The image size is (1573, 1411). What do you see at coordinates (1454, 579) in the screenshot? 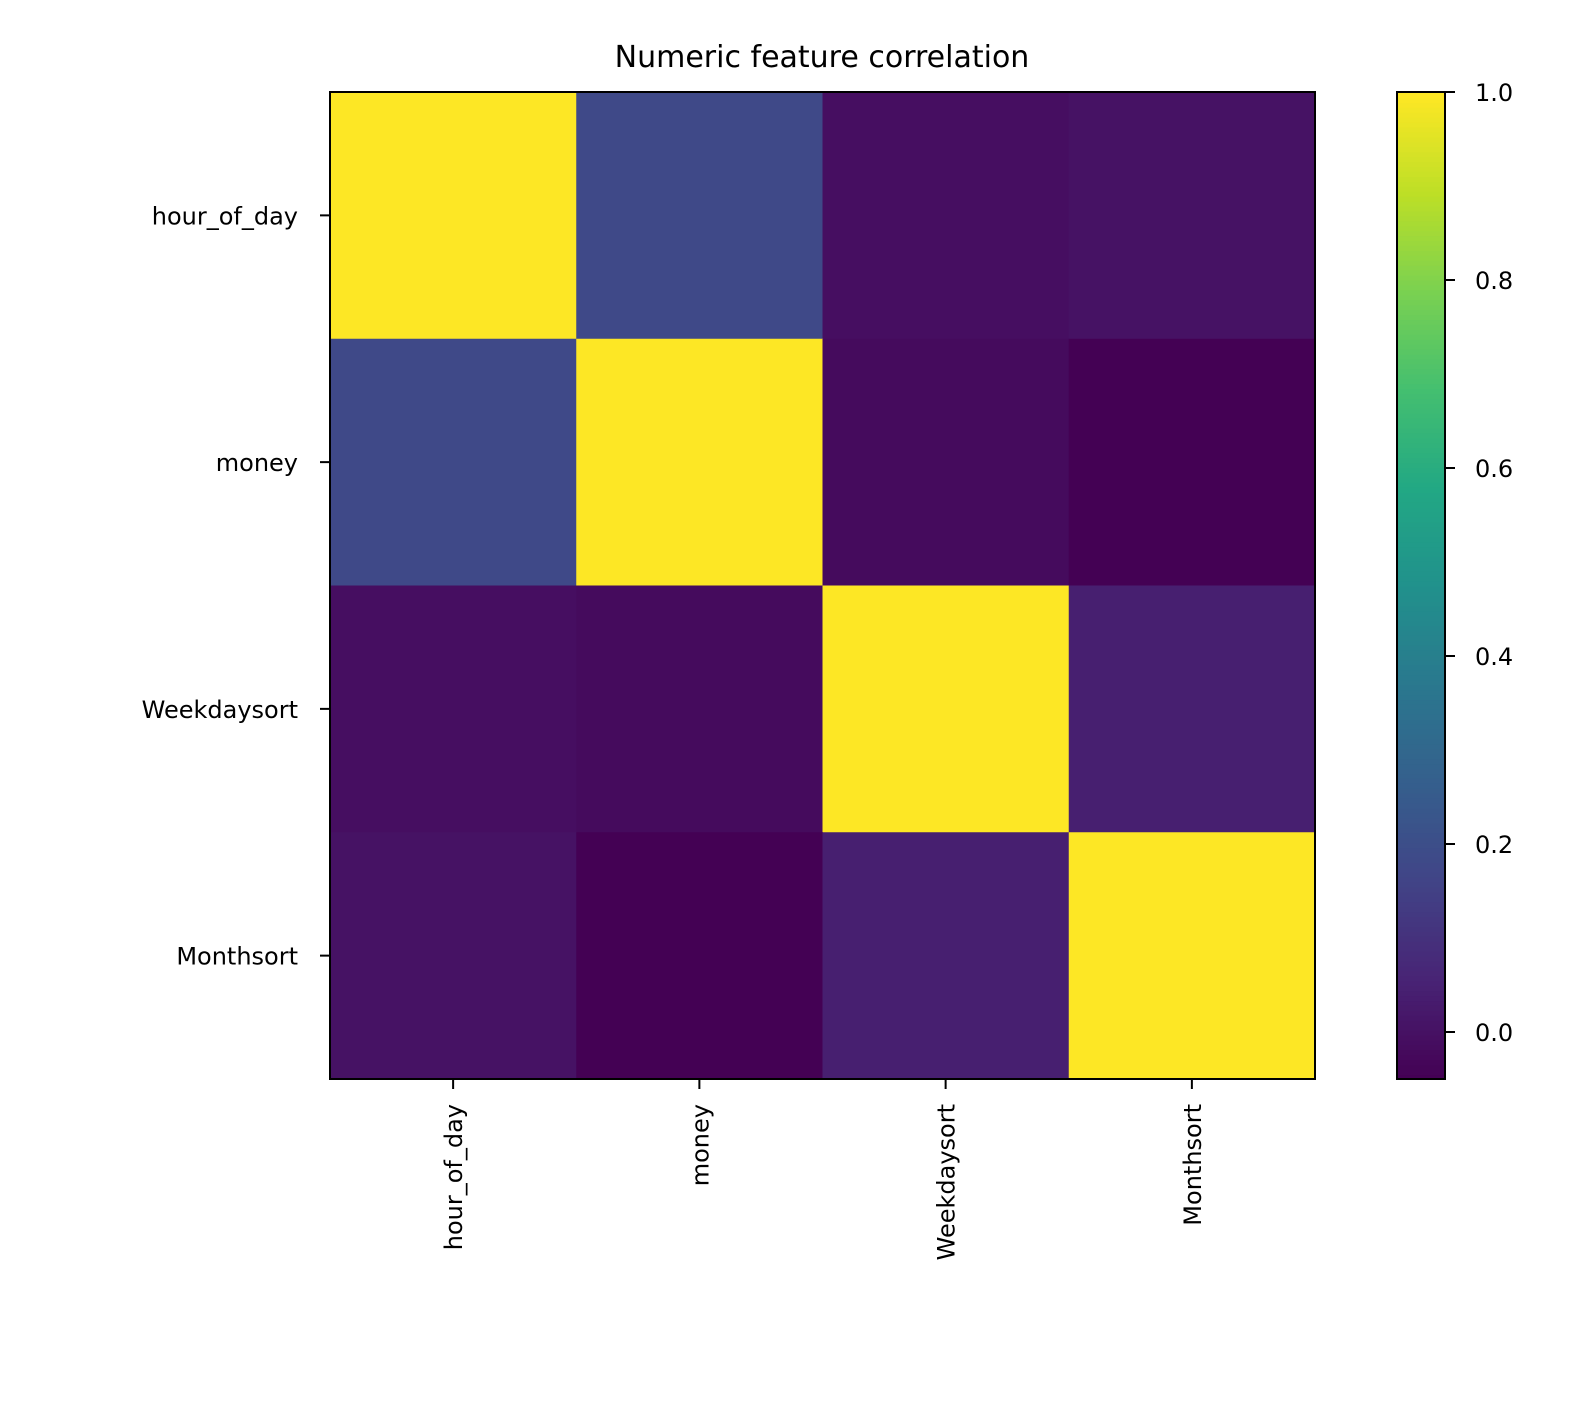
I see `colorbar: 0.0 0.2 0.4 0.6 0.8 1.0` at bounding box center [1454, 579].